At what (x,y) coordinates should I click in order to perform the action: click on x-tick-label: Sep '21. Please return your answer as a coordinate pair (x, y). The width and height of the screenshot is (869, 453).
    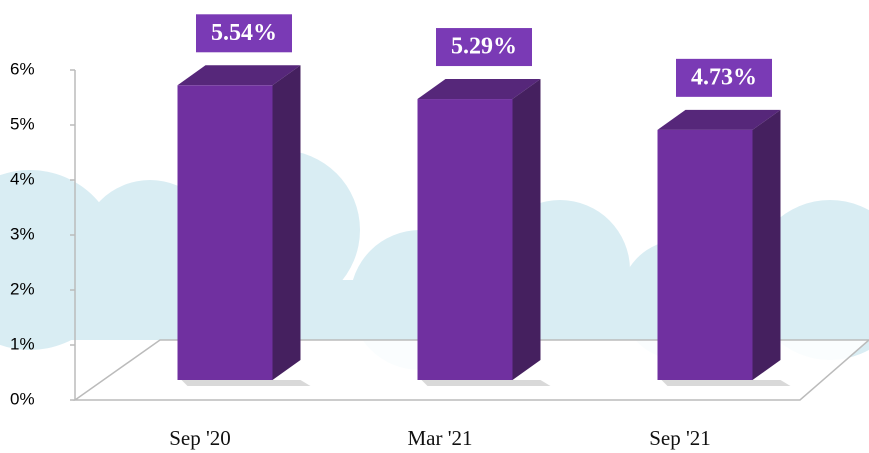
    Looking at the image, I should click on (680, 438).